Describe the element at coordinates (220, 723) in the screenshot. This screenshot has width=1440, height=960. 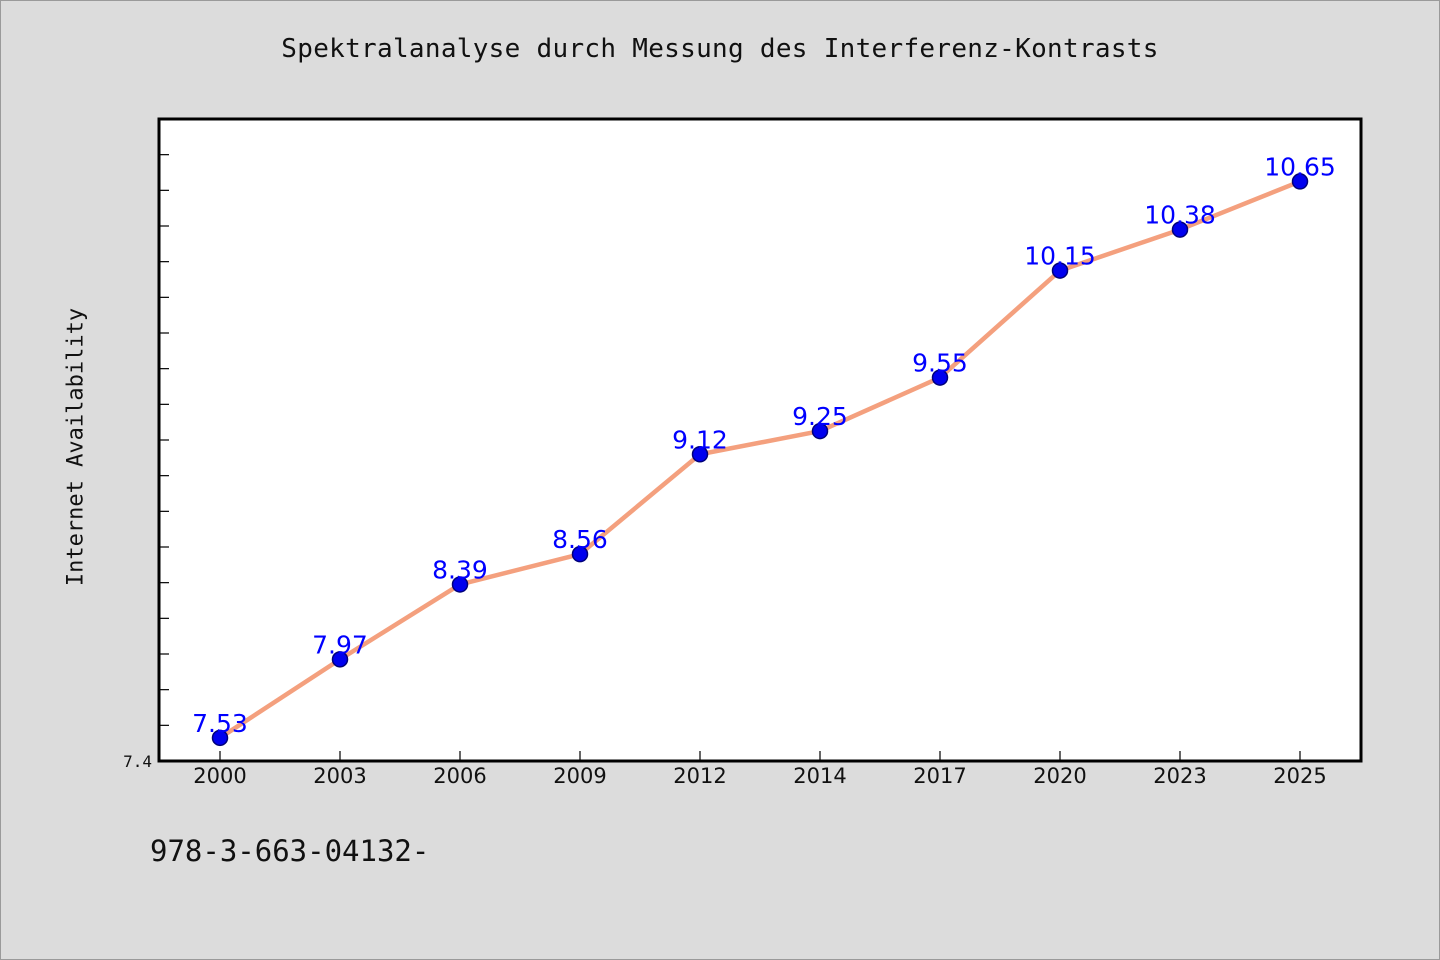
I see `data-label: 7.53` at that location.